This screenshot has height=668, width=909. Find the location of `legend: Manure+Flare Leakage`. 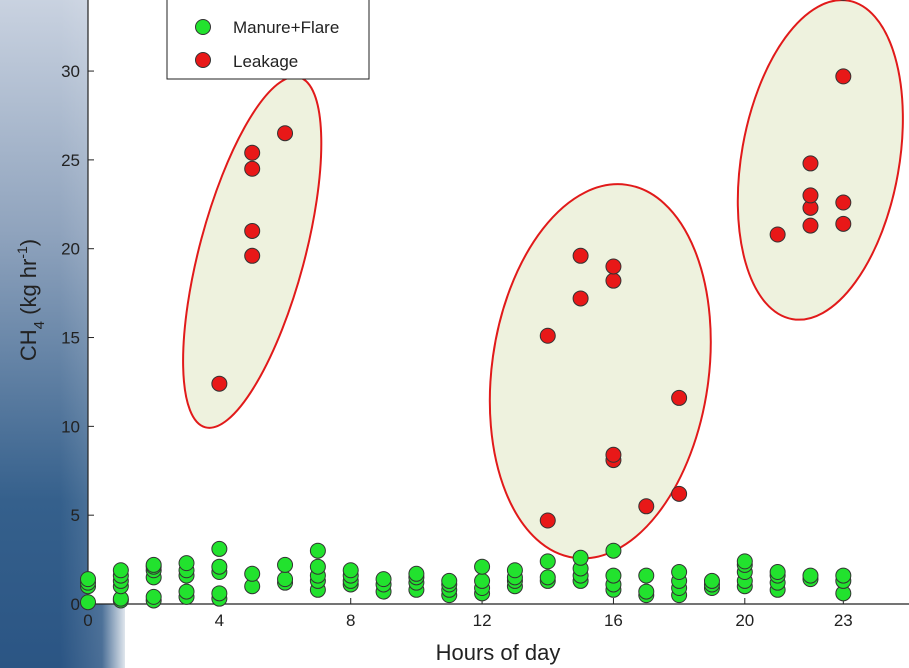

legend: Manure+Flare Leakage is located at coordinates (268, 40).